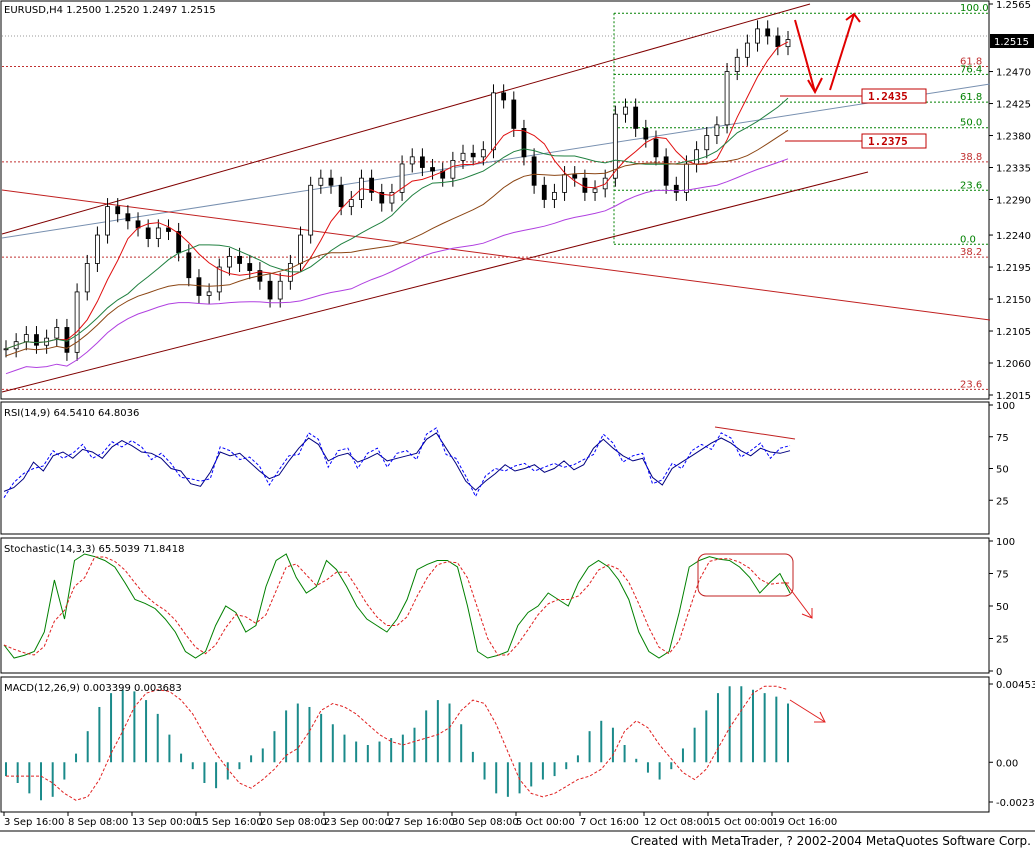  Describe the element at coordinates (1013, 5) in the screenshot. I see `price-tick-label: 1.2565` at that location.